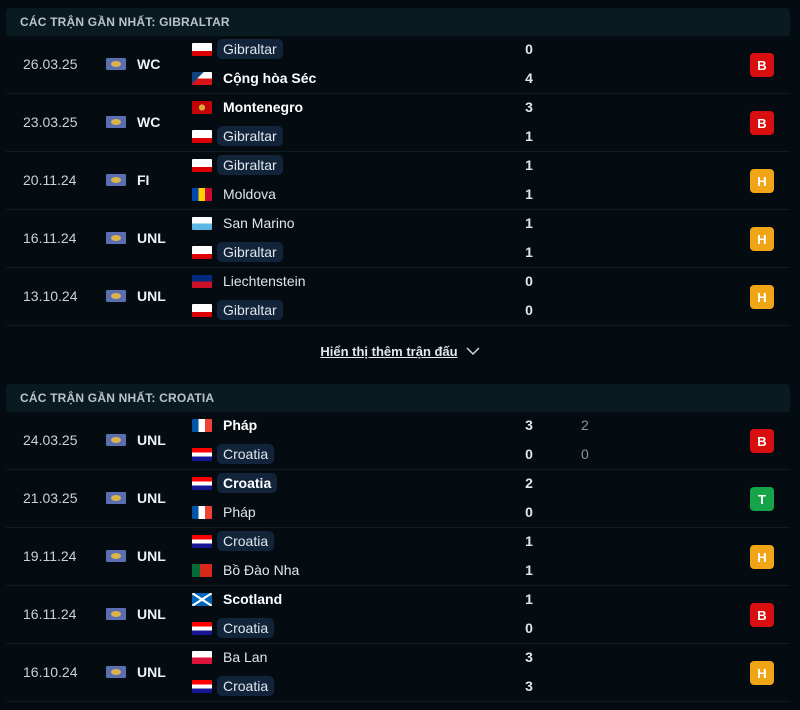 The width and height of the screenshot is (800, 710). I want to click on match-row: 24.03.25 UNL Pháp Croatia 3 0 2 0 B, so click(398, 441).